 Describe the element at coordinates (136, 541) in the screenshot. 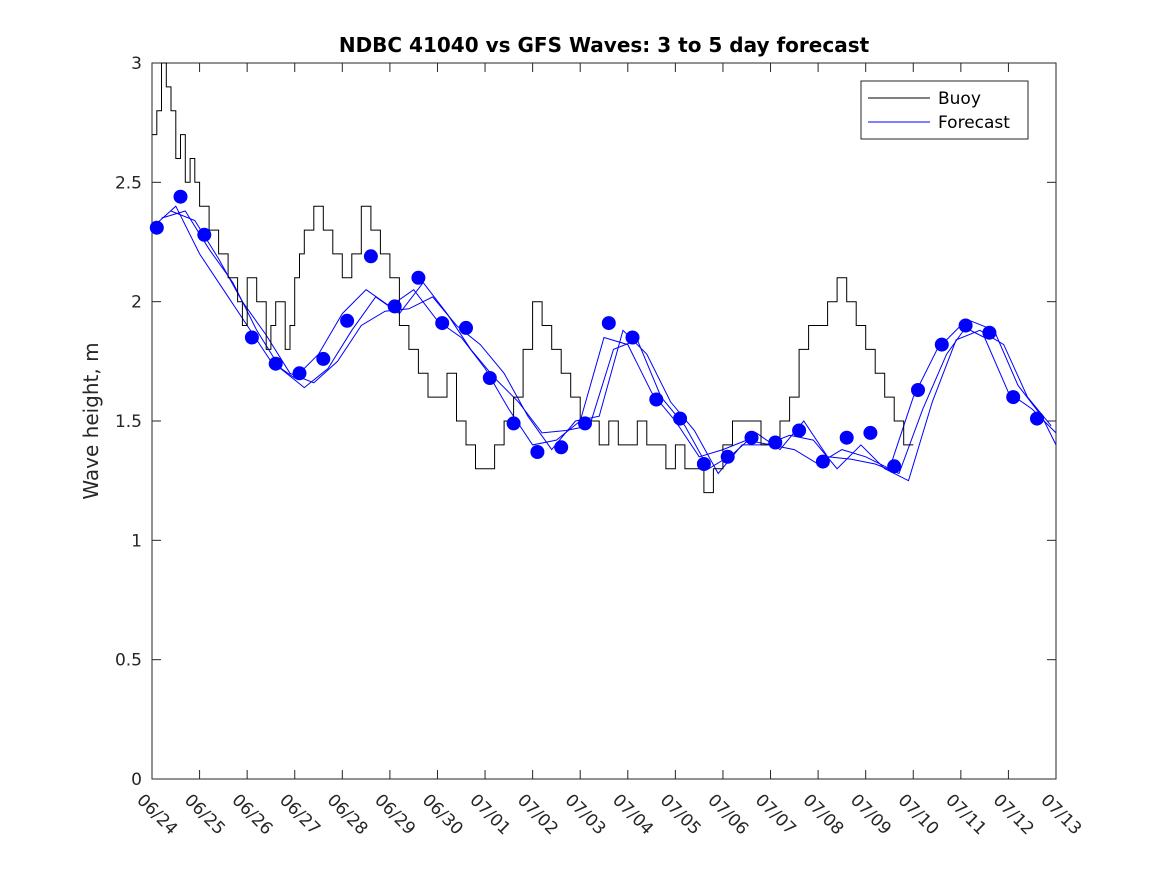

I see `y-tick-label: 1` at that location.